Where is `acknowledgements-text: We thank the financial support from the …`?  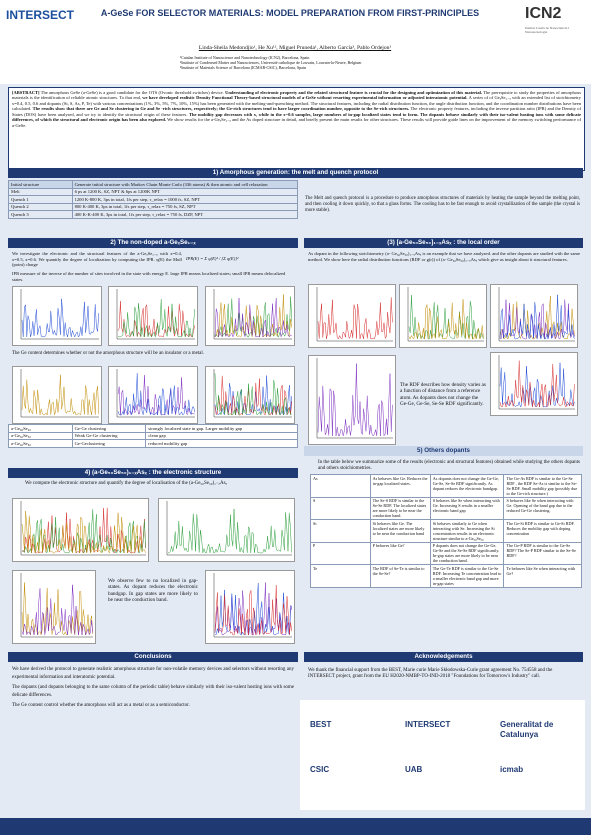
acknowledgements-text: We thank the financial support from the … is located at coordinates (430, 674).